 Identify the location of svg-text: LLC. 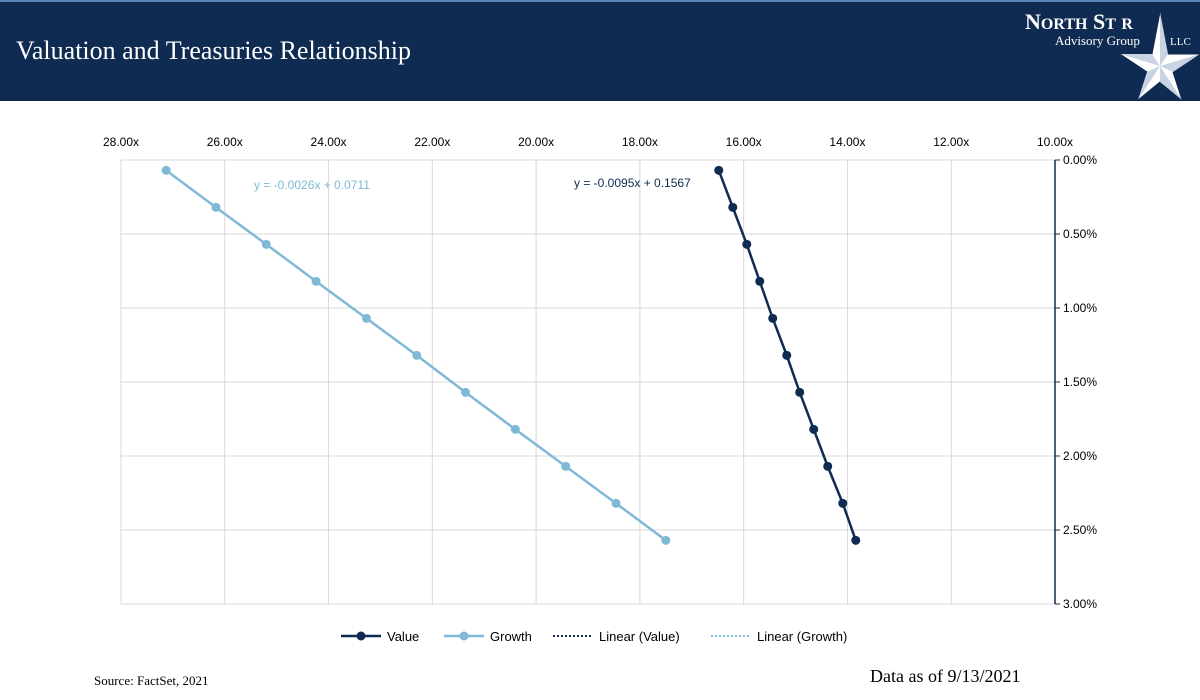
(1180, 42).